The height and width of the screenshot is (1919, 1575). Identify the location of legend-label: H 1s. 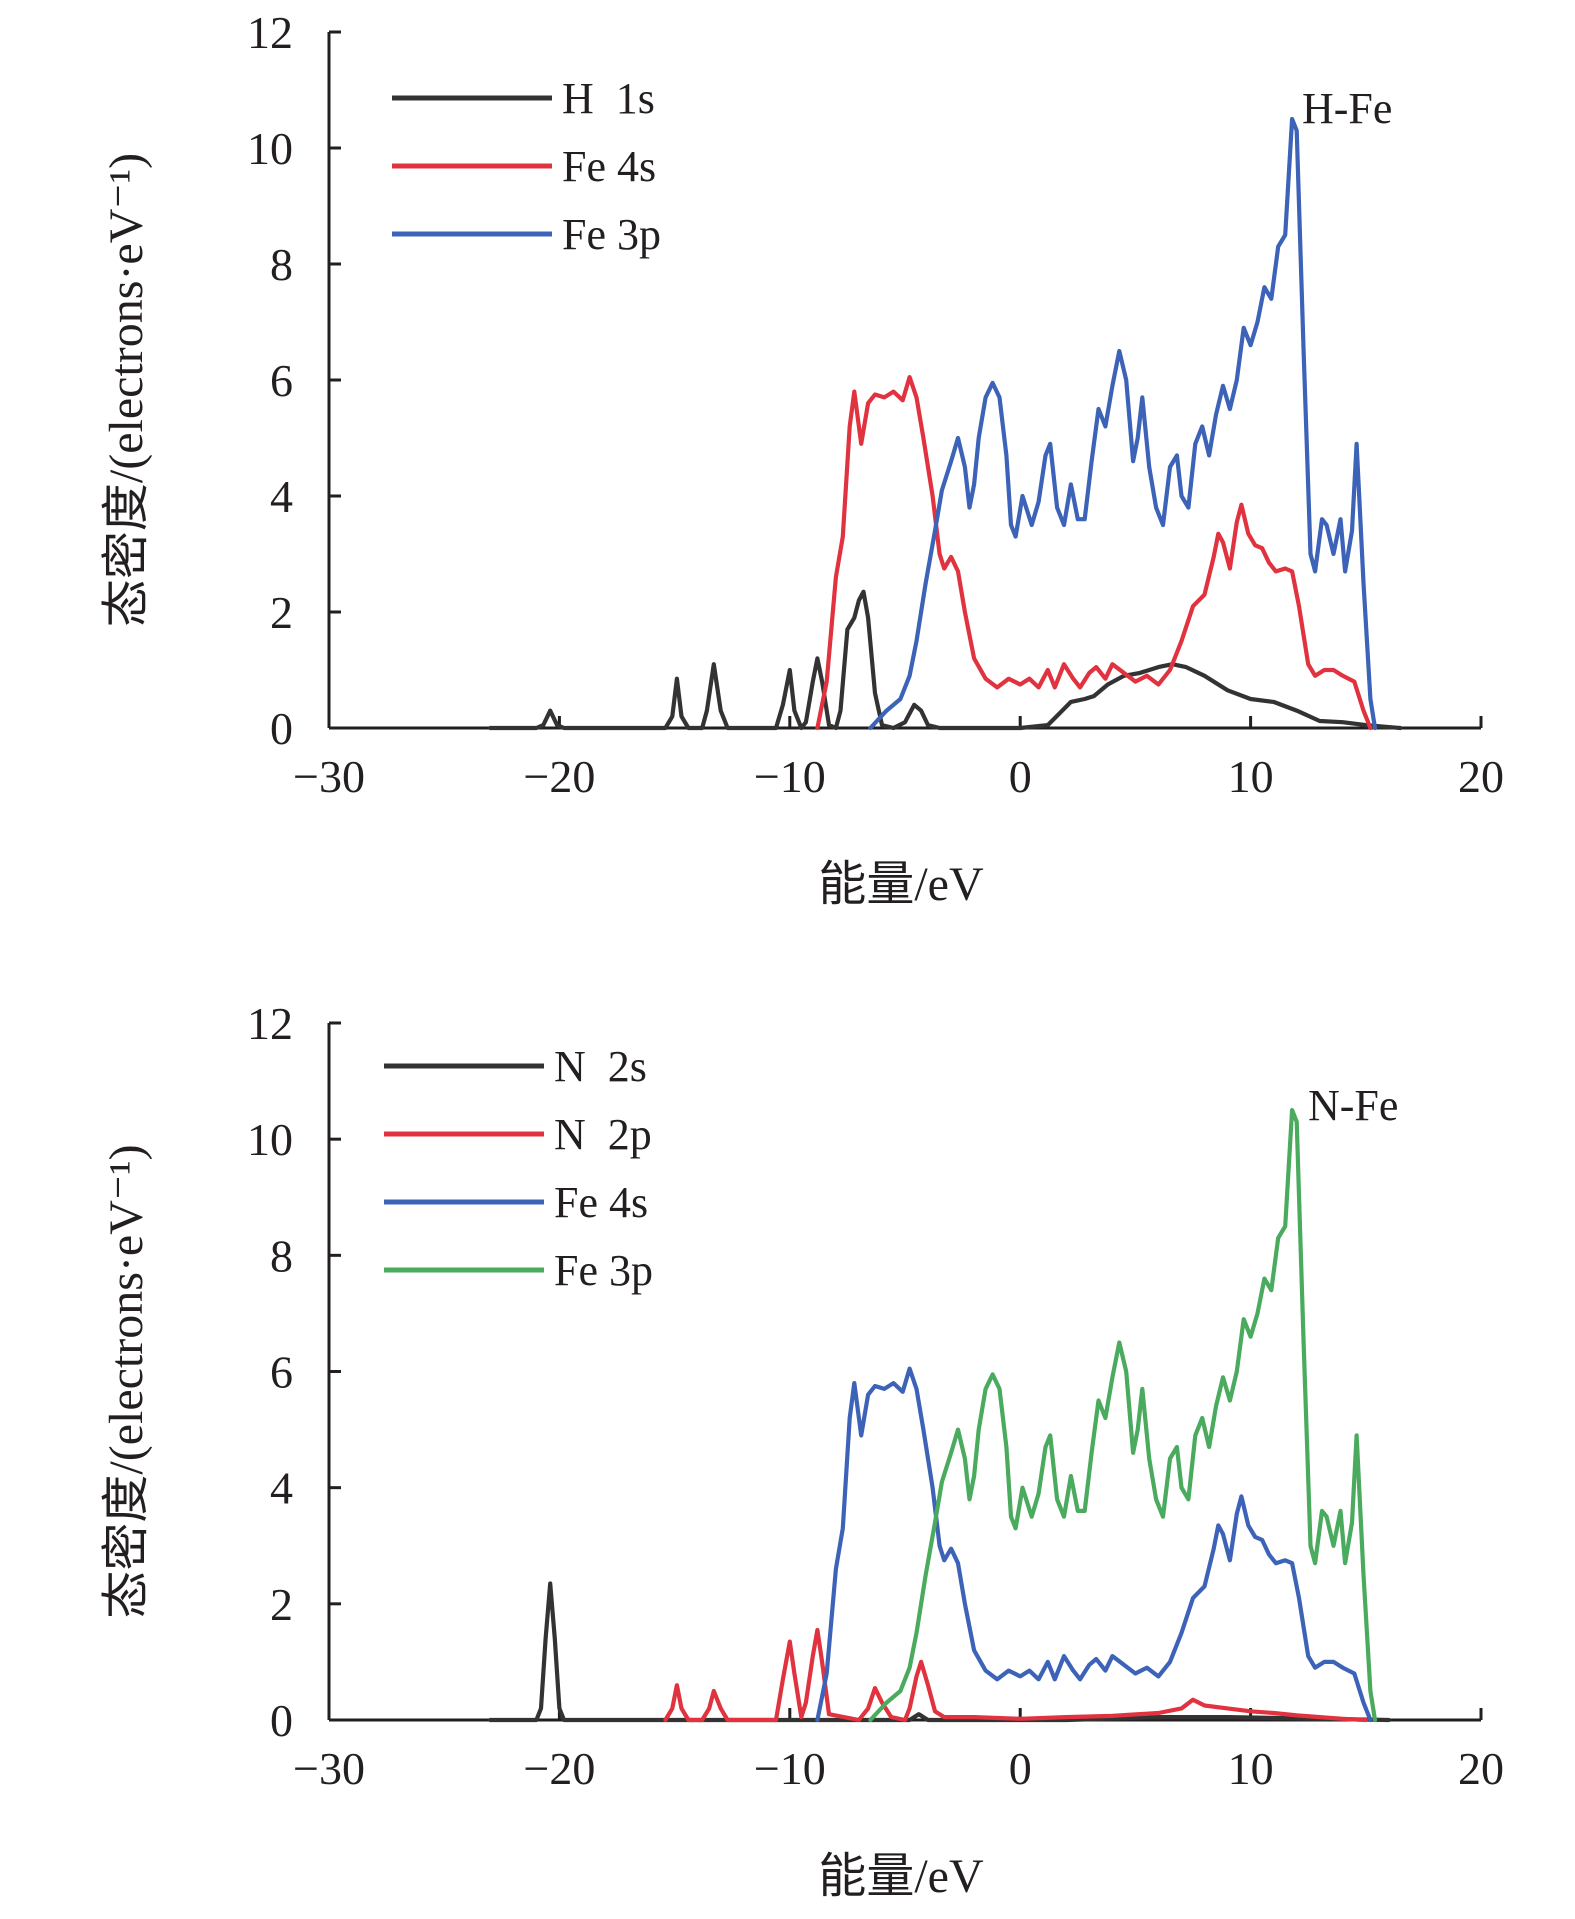
(608, 98).